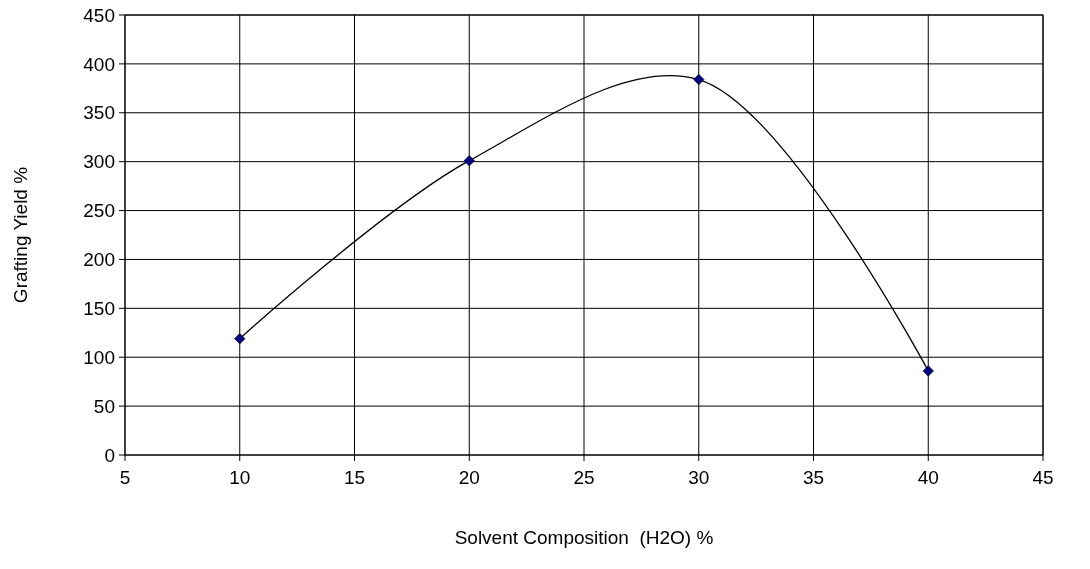 This screenshot has width=1090, height=569. Describe the element at coordinates (99, 357) in the screenshot. I see `y-tick-label: 100` at that location.